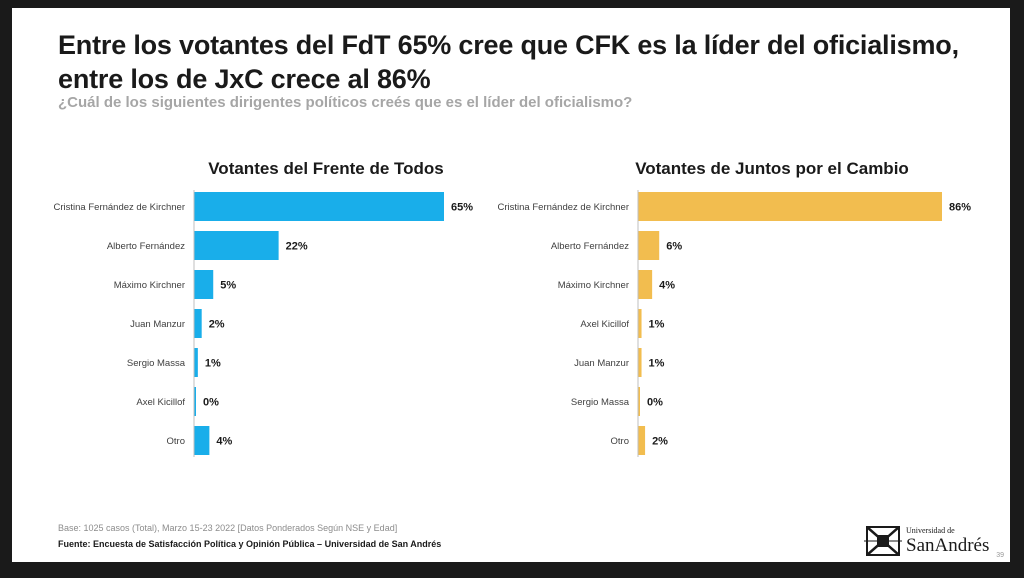 This screenshot has height=578, width=1024. Describe the element at coordinates (160, 402) in the screenshot. I see `fdt-category-label: Axel Kicillof` at that location.